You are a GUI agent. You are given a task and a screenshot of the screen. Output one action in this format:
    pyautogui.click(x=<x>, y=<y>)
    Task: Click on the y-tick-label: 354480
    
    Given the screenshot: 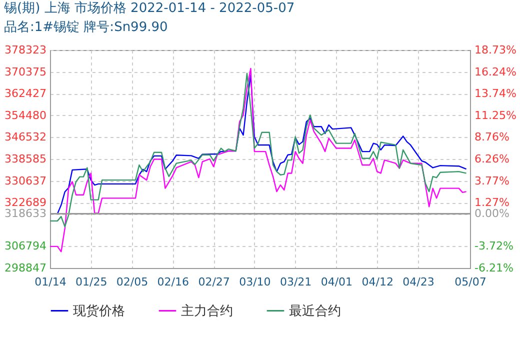 What is the action you would take?
    pyautogui.click(x=25, y=115)
    